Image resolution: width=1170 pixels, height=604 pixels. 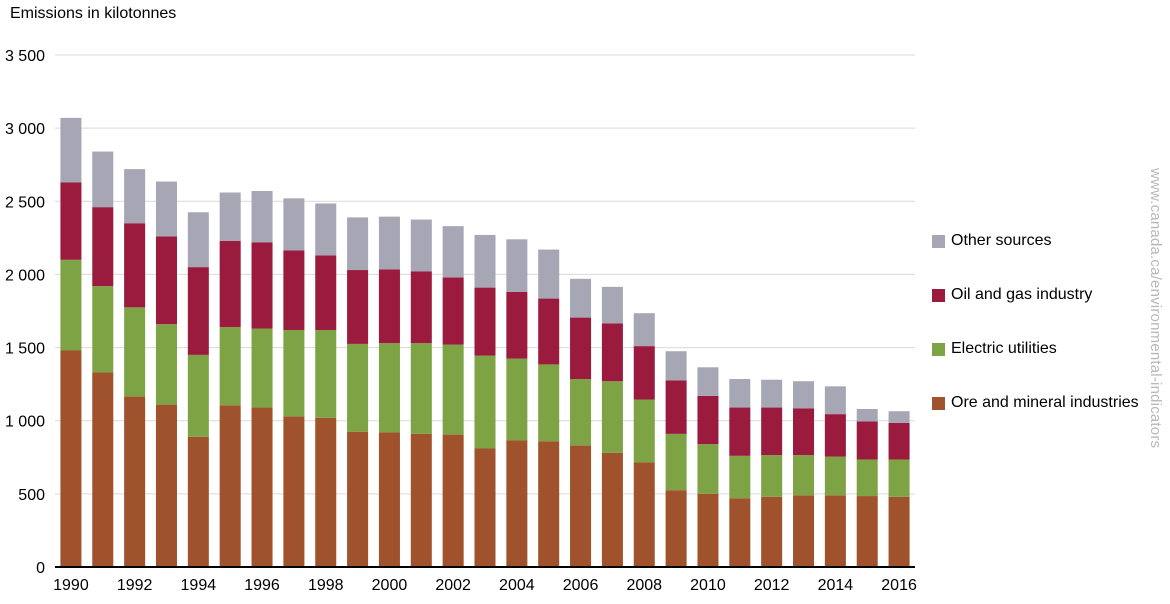 I want to click on legend-label-oil-and-gas: Oil and gas industry, so click(x=1022, y=294).